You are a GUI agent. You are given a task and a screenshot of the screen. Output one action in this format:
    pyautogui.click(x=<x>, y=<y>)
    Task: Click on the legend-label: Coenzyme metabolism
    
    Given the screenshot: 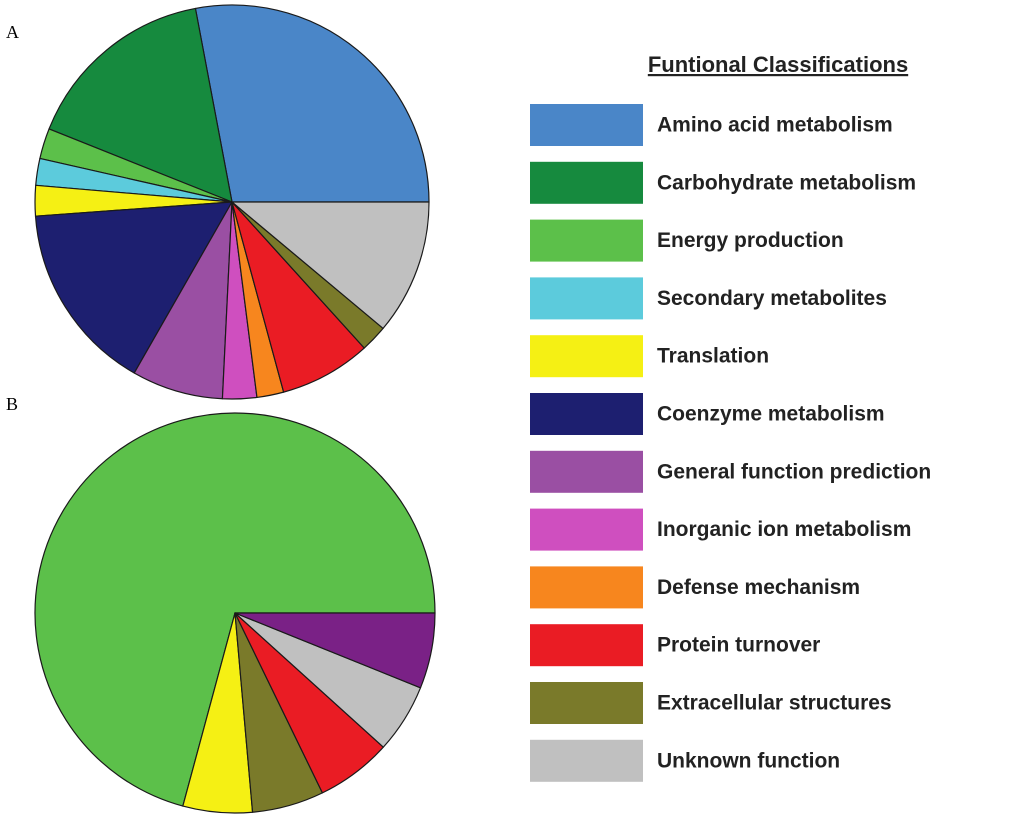 What is the action you would take?
    pyautogui.click(x=771, y=414)
    